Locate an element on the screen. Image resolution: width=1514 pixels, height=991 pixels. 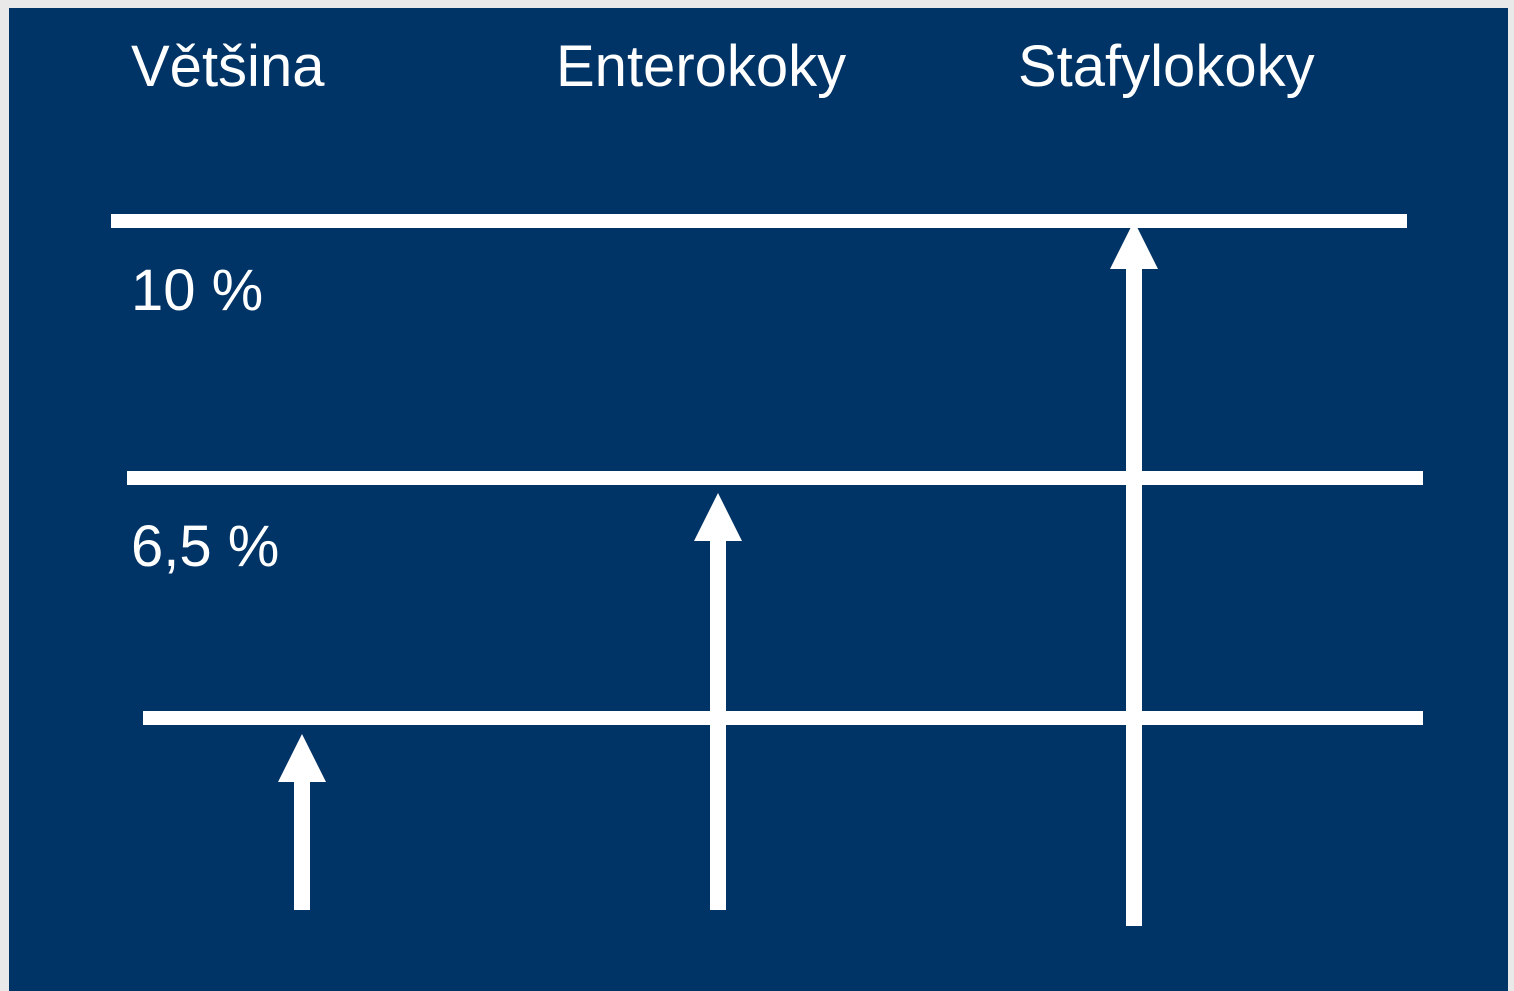
level-label-6-5: 6,5 % is located at coordinates (205, 546).